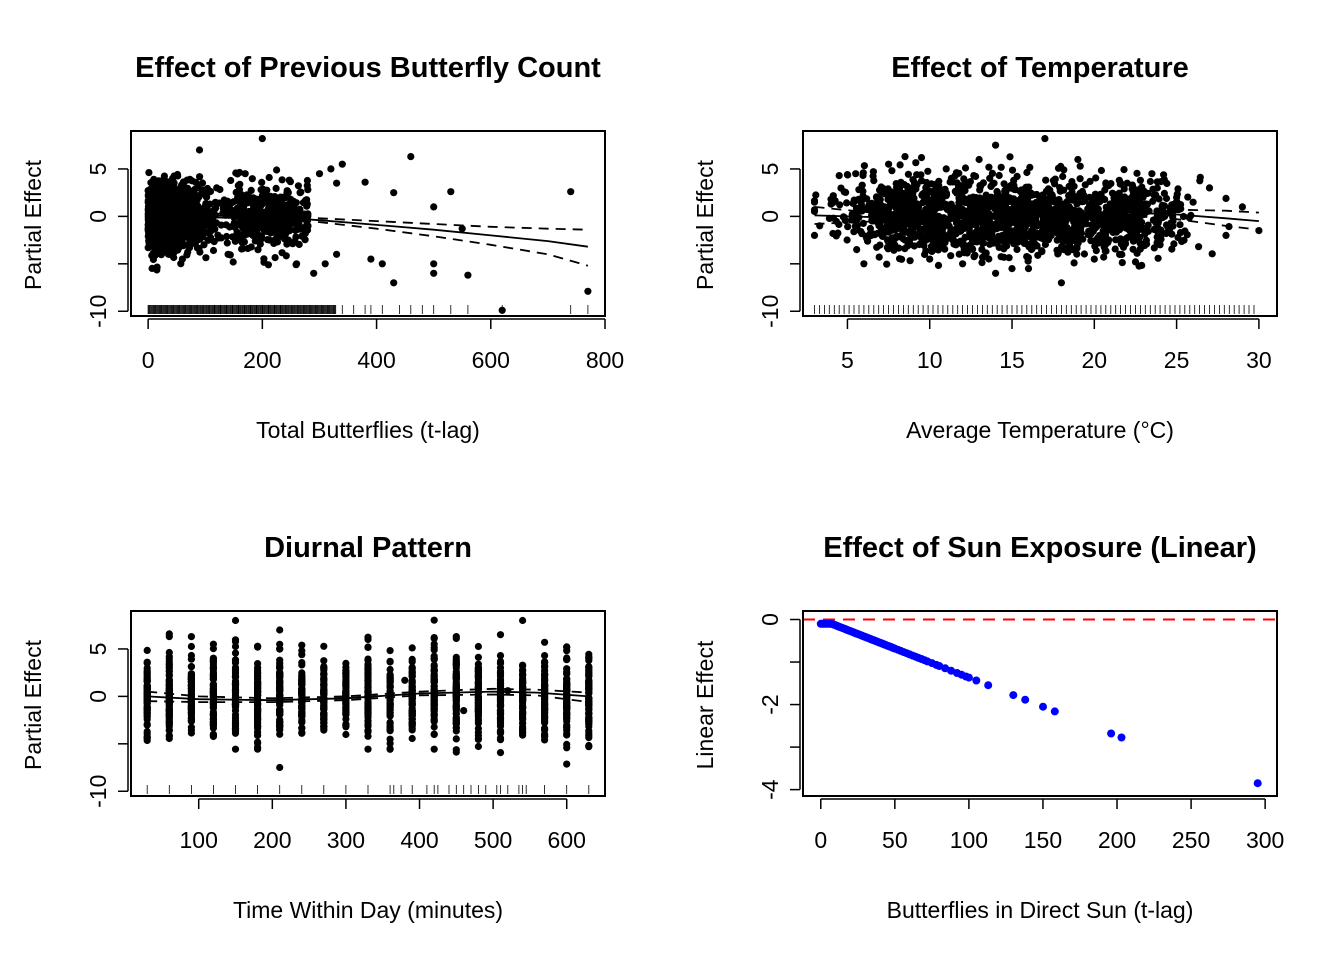 This screenshot has width=1344, height=960. What do you see at coordinates (262, 360) in the screenshot?
I see `x-tick-label: 200` at bounding box center [262, 360].